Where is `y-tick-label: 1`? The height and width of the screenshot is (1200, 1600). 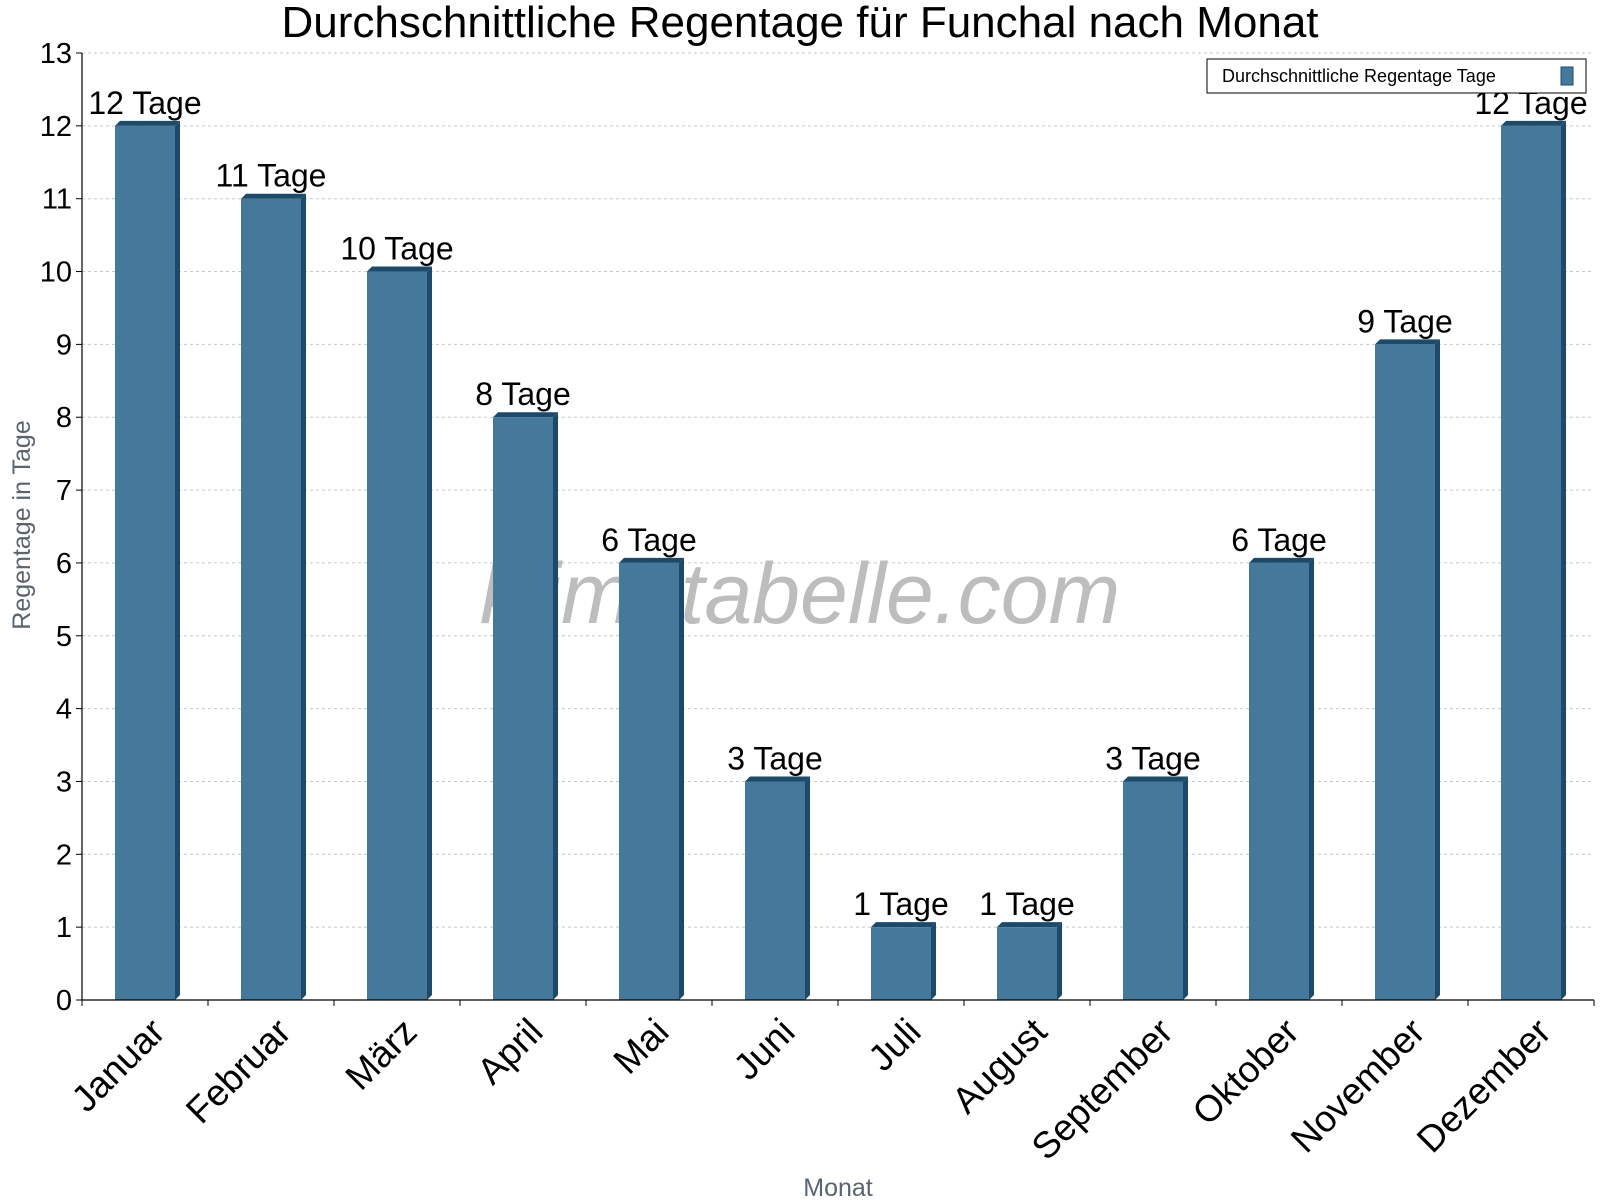
y-tick-label: 1 is located at coordinates (64, 928).